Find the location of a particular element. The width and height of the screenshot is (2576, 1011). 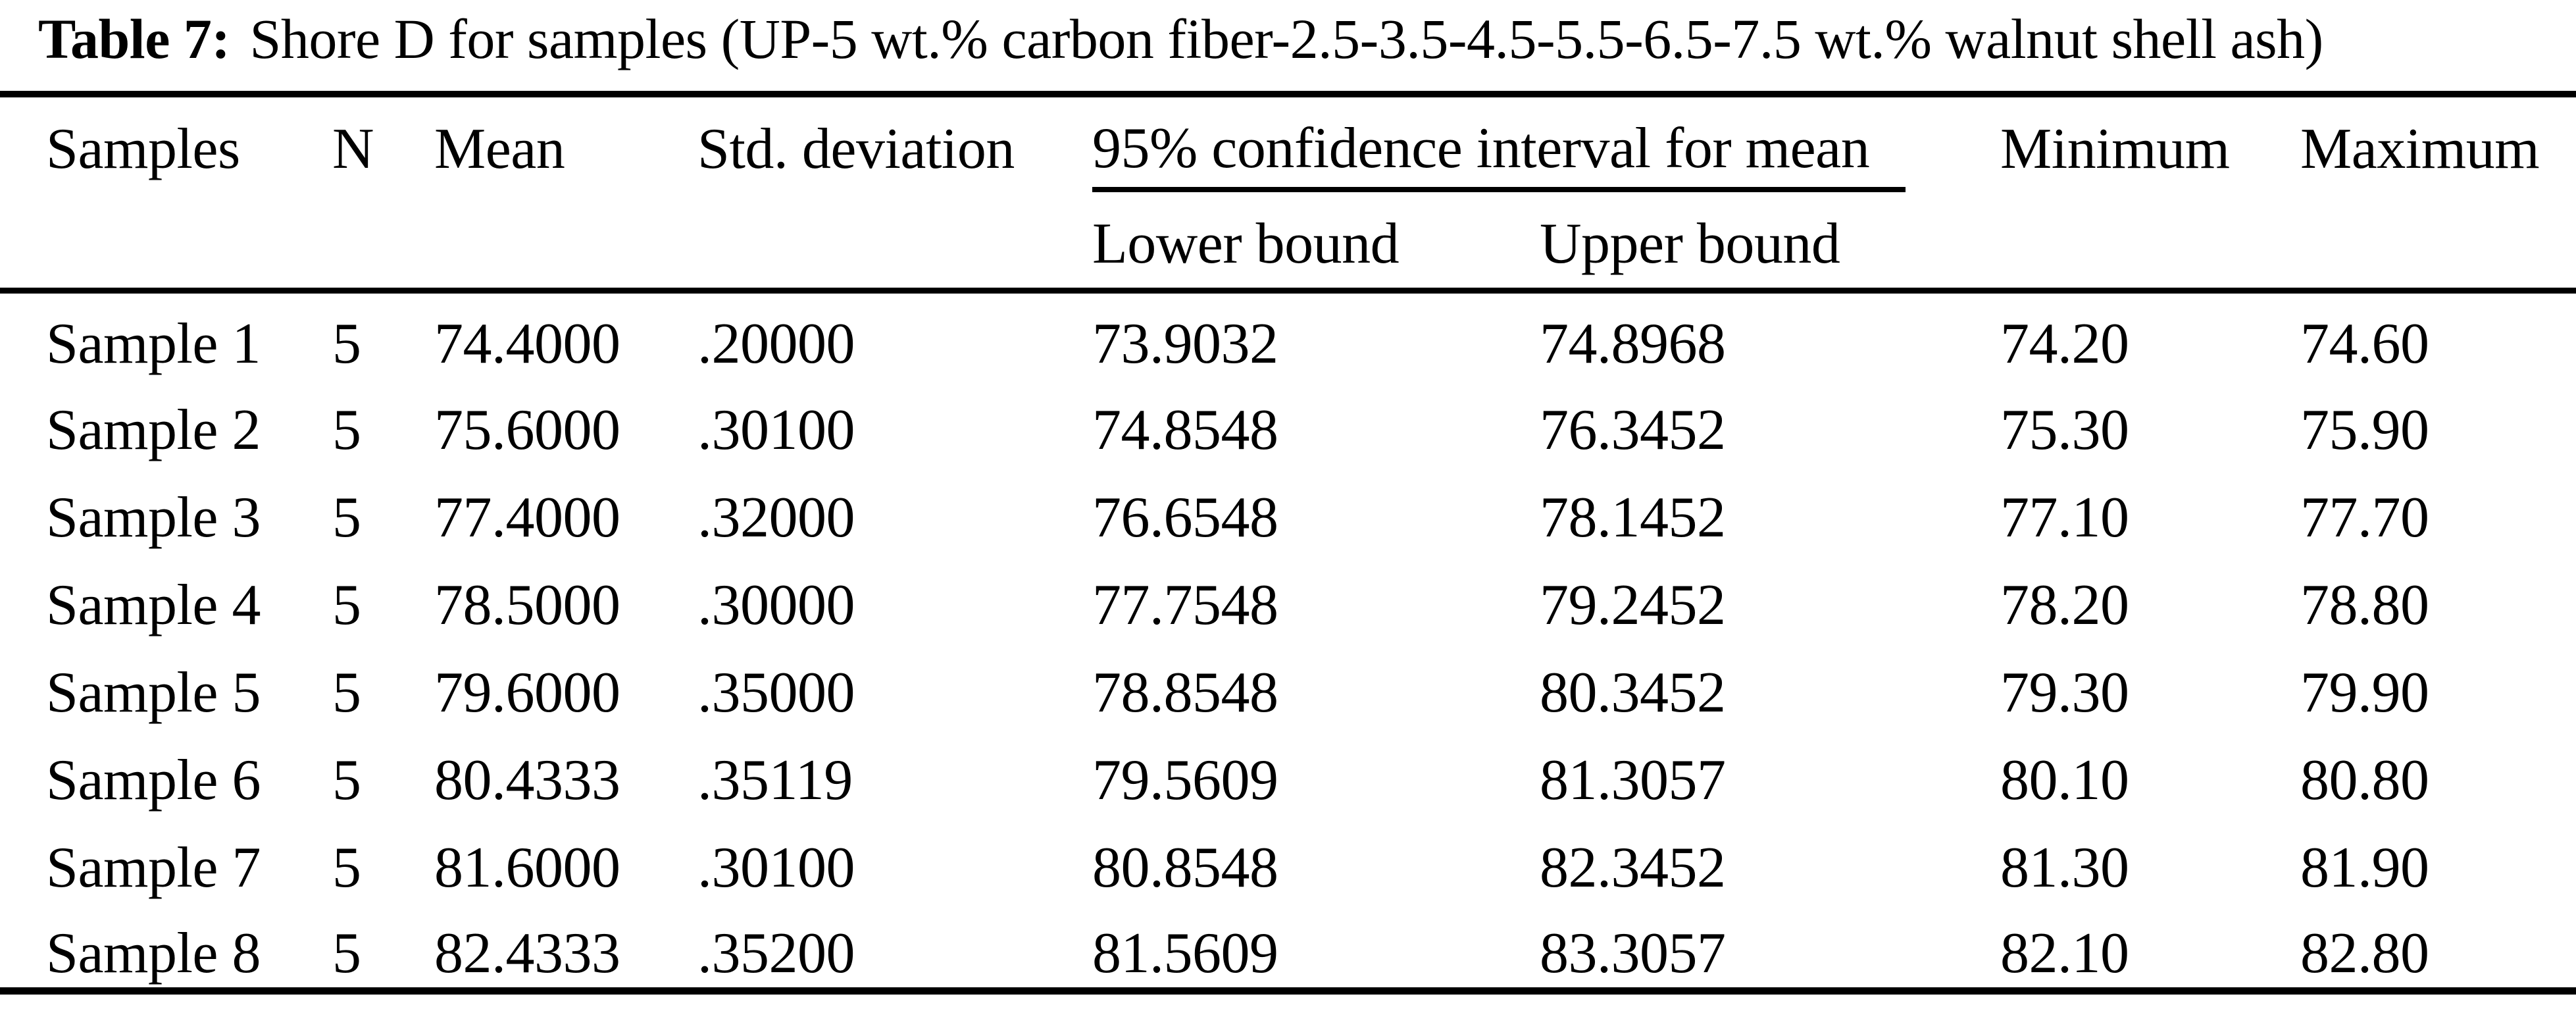

cell-maximum: 80.80 is located at coordinates (2364, 780).